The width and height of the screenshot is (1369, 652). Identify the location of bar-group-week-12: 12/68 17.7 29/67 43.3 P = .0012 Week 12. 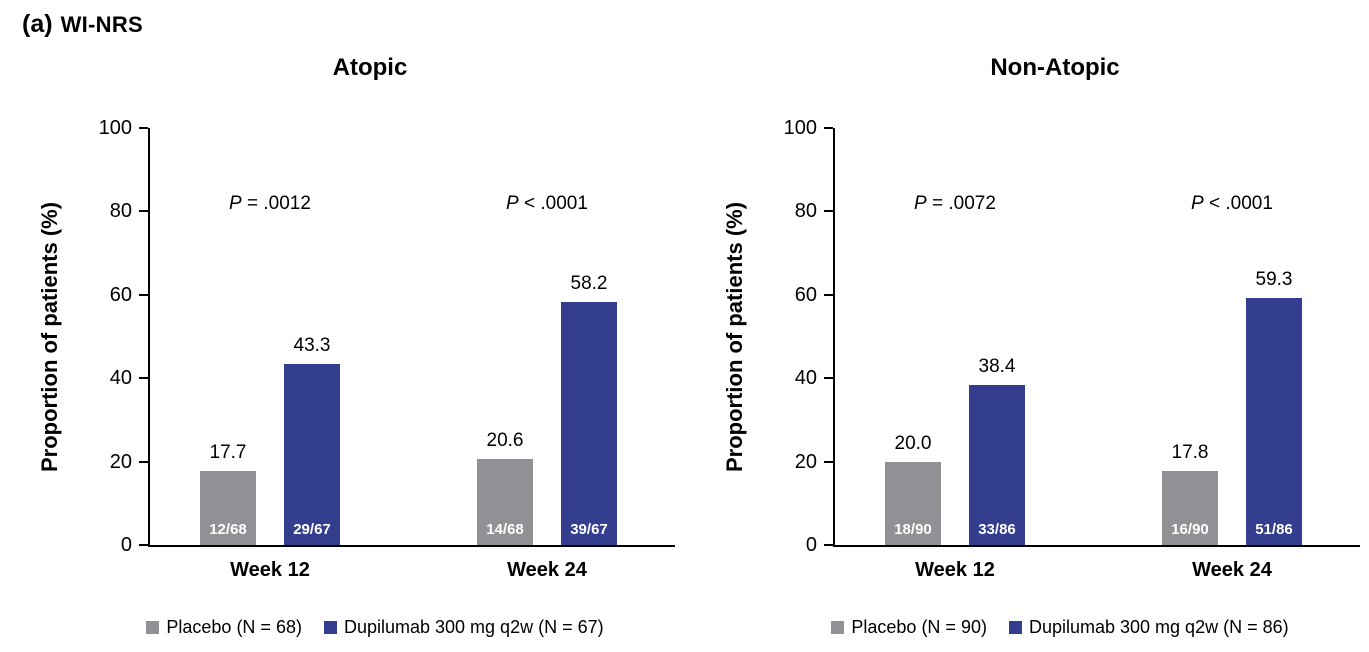
(270, 354).